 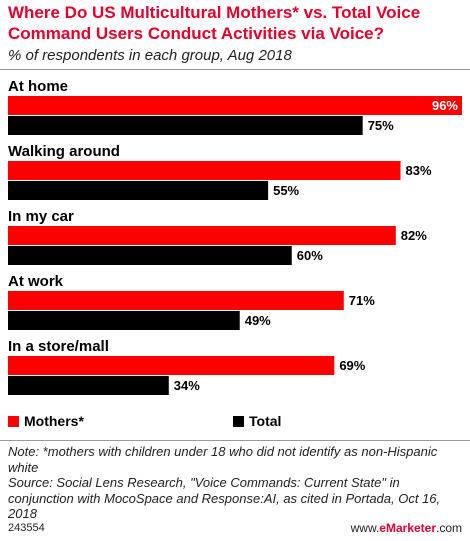 I want to click on category-label-at-work: At work, so click(x=36, y=281).